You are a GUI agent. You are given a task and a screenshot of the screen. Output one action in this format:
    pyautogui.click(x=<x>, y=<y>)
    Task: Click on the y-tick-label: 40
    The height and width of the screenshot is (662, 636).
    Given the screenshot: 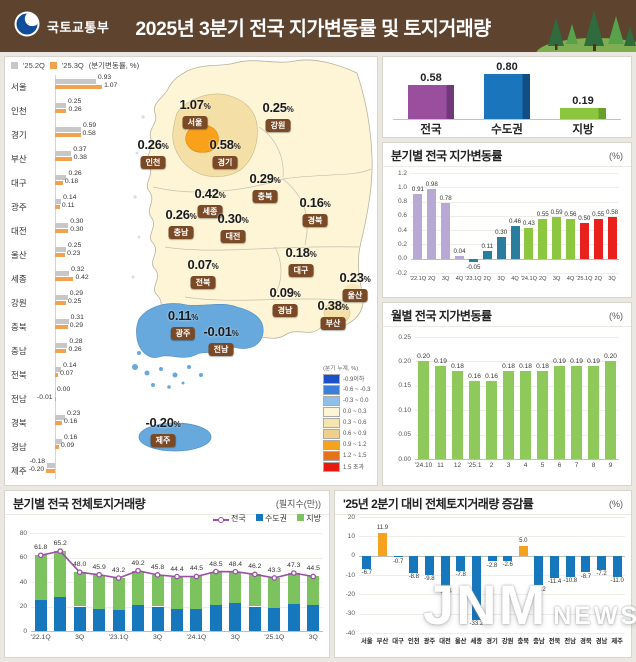 What is the action you would take?
    pyautogui.click(x=23, y=582)
    